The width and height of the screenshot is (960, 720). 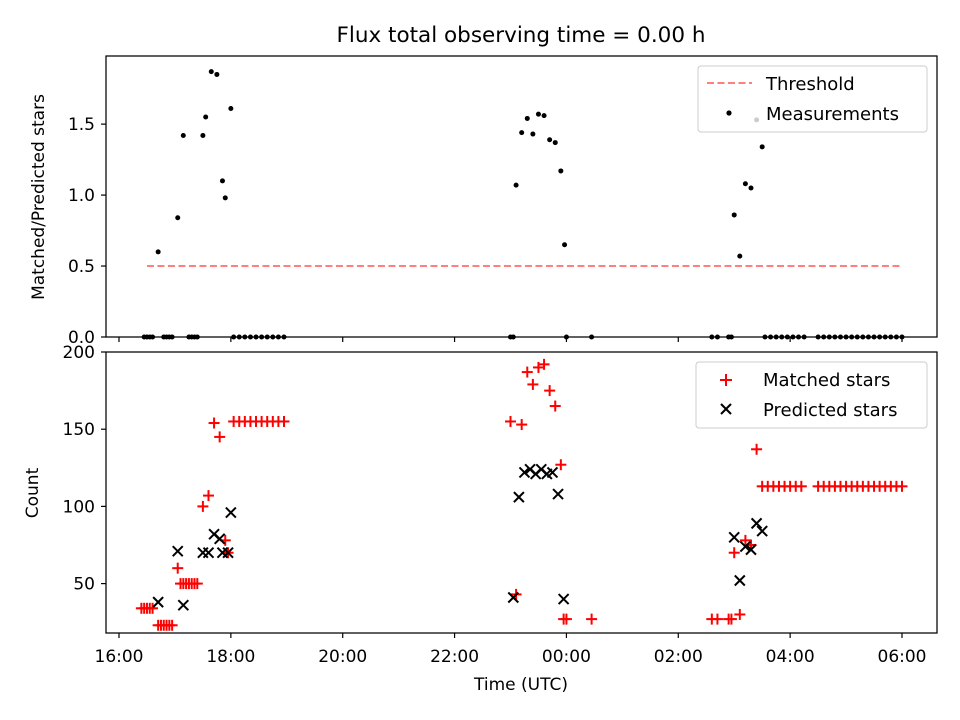 What do you see at coordinates (566, 657) in the screenshot?
I see `x-tick-label: 00:00` at bounding box center [566, 657].